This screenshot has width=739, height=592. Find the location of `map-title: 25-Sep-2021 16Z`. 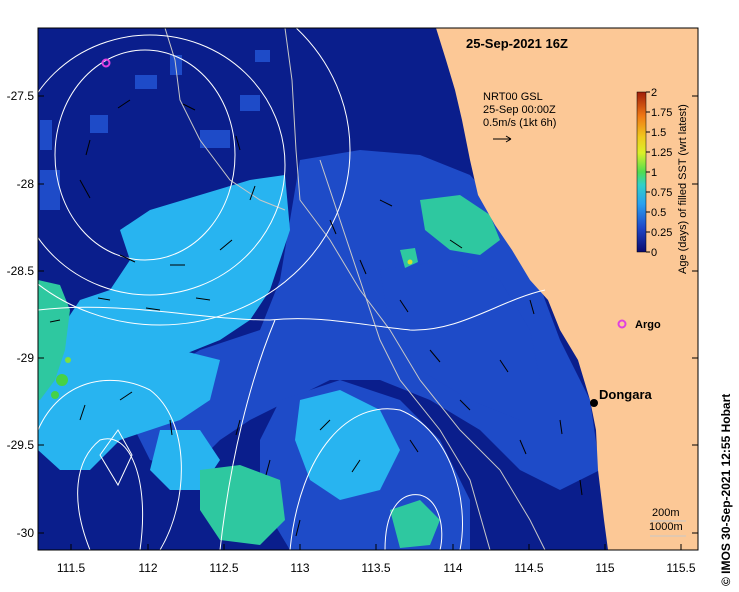

map-title: 25-Sep-2021 16Z is located at coordinates (517, 43).